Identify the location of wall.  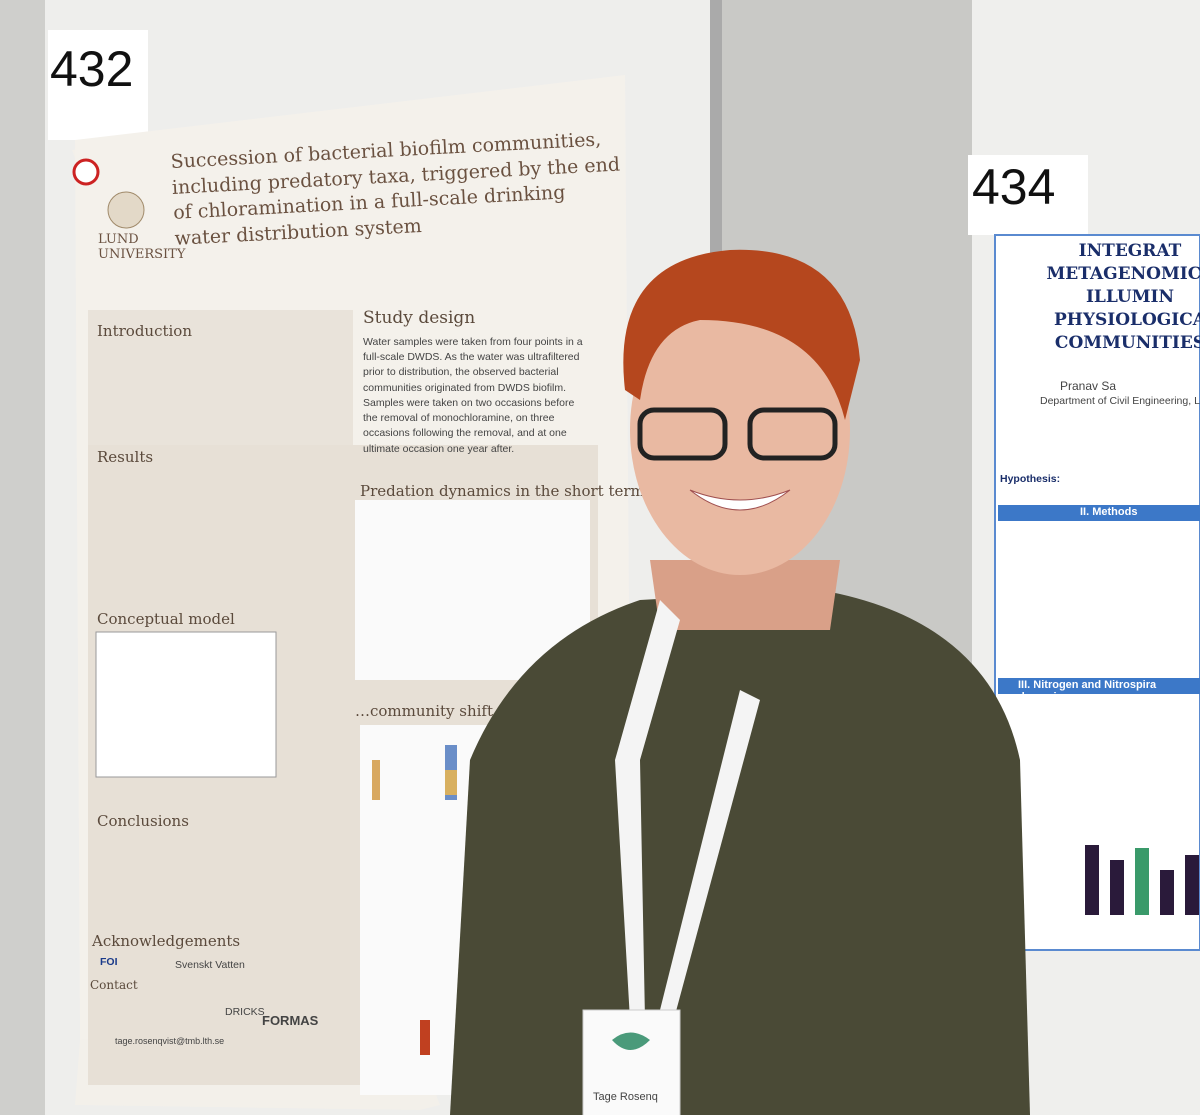
(22, 557).